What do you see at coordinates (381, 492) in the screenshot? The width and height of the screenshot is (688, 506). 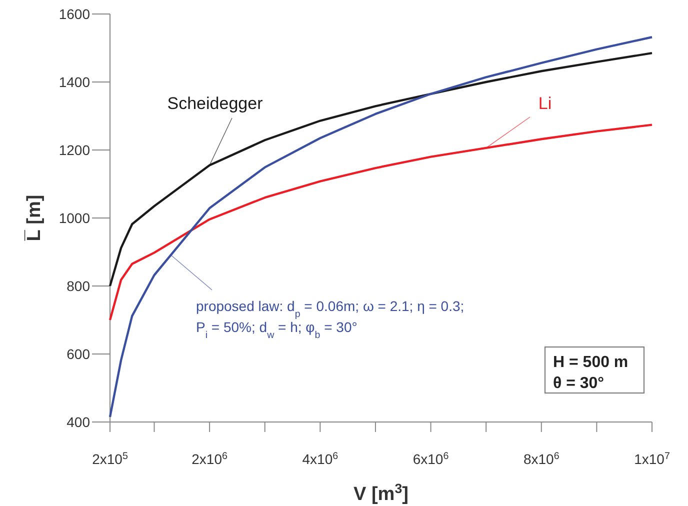 I see `x-axis-title: V [m$^{3}$]` at bounding box center [381, 492].